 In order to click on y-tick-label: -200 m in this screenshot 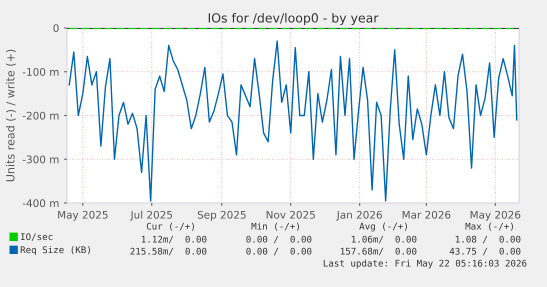, I will do `click(40, 116)`.